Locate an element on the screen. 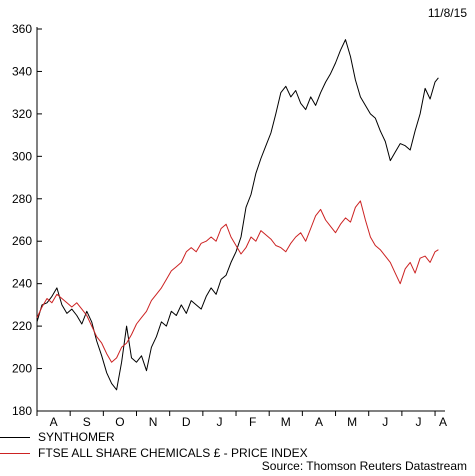 This screenshot has width=475, height=476. legend-item-ftse: FTSE ALL SHARE CHEMICALS £ - PRICE INDEX is located at coordinates (154, 453).